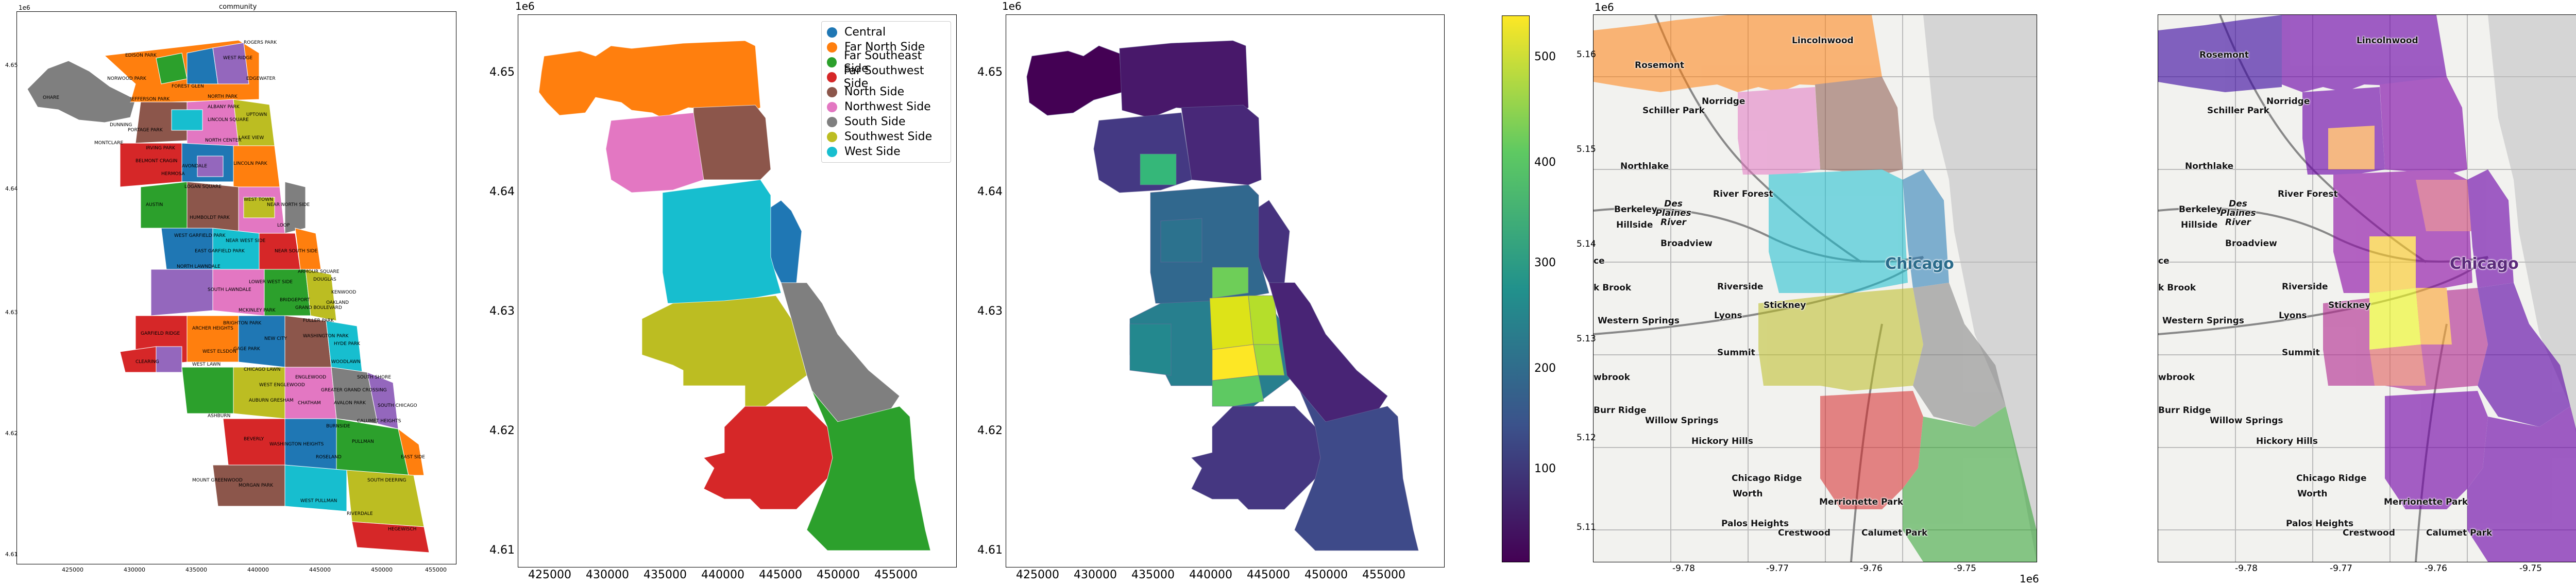  What do you see at coordinates (1326, 575) in the screenshot?
I see `x-tick: 450000` at bounding box center [1326, 575].